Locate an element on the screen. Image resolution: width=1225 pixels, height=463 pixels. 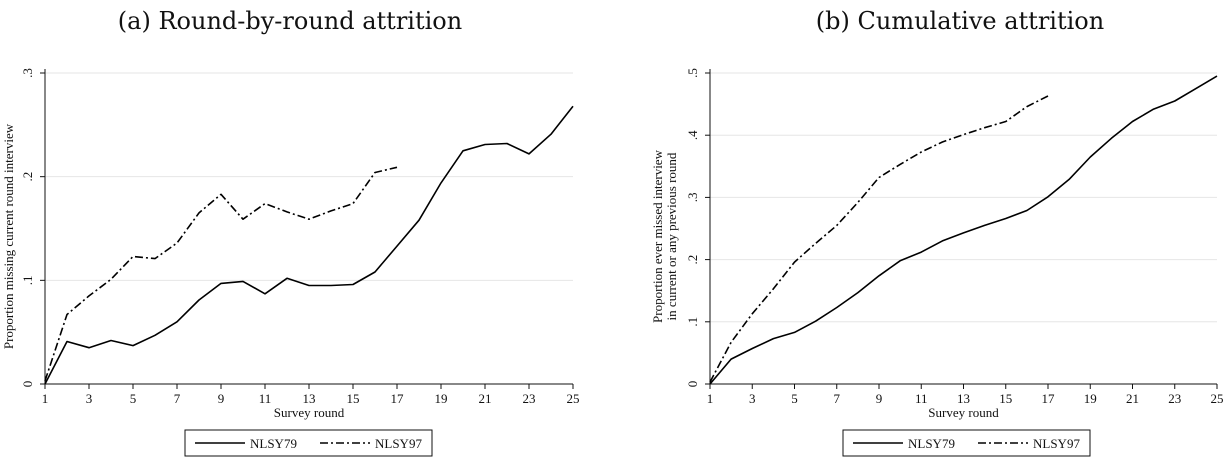
chart-b-xtick-label: 21 is located at coordinates (1132, 398).